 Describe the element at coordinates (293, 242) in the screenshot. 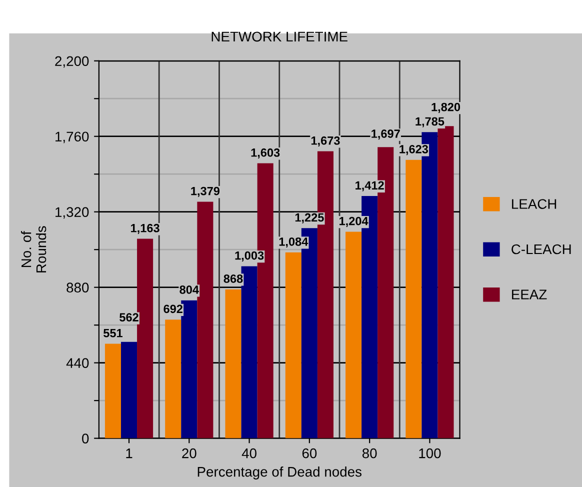

I see `data-label: 1,084` at that location.